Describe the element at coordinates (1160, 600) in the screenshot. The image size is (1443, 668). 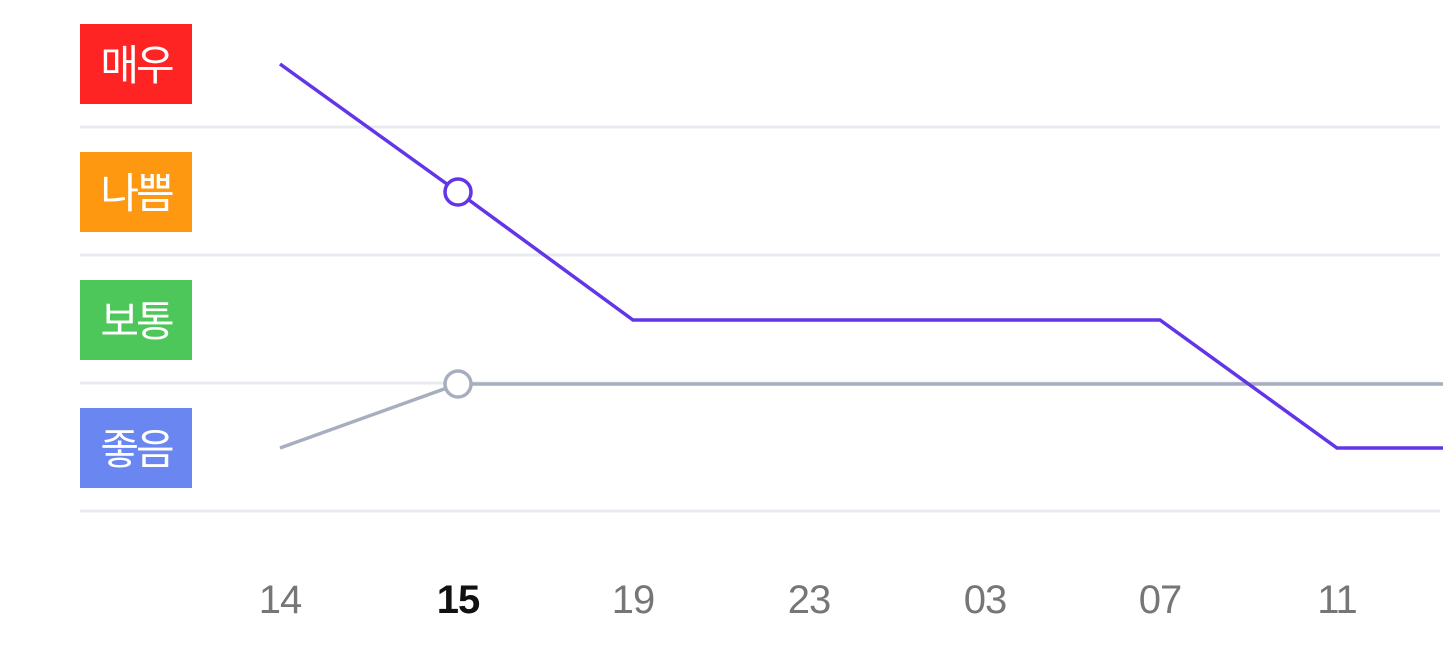
I see `x-tick-label: 07` at that location.